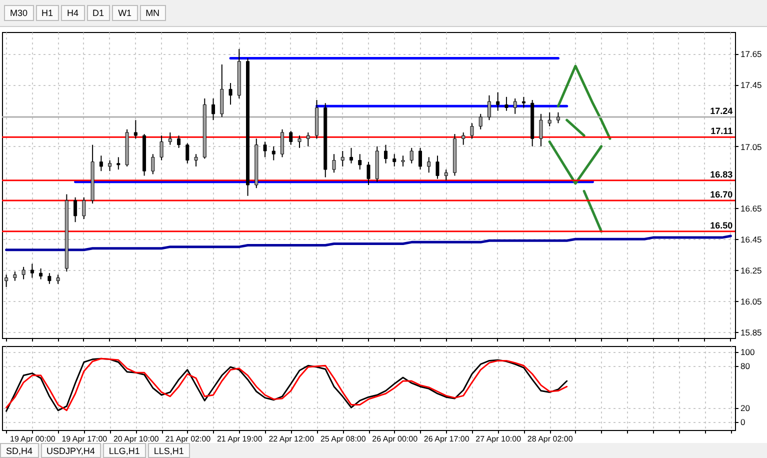  I want to click on x-tick-label: 28 Apr 02:00, so click(550, 439).